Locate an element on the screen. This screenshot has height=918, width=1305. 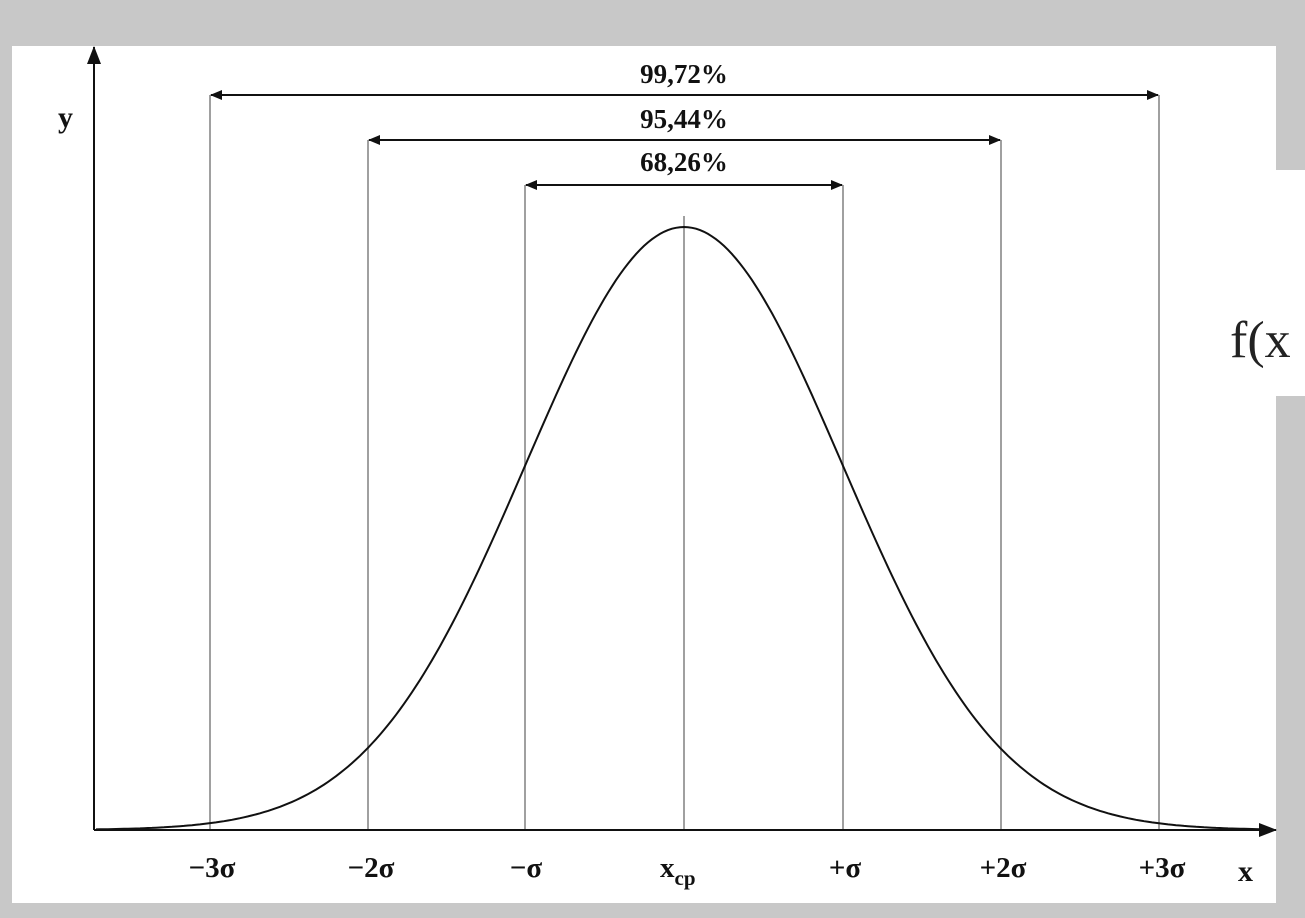
tick-label-minus-1-sigma: −σ is located at coordinates (526, 868).